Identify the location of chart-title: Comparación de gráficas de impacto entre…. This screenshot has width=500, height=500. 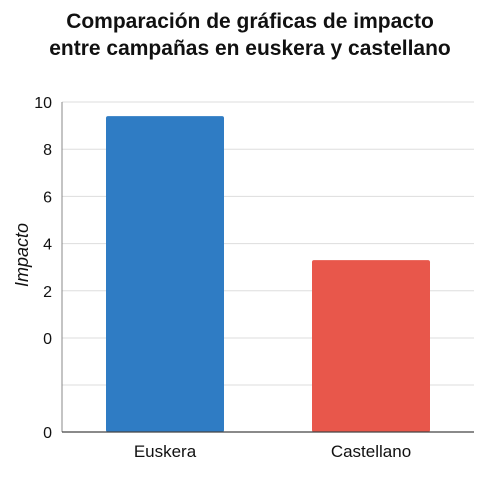
(250, 35).